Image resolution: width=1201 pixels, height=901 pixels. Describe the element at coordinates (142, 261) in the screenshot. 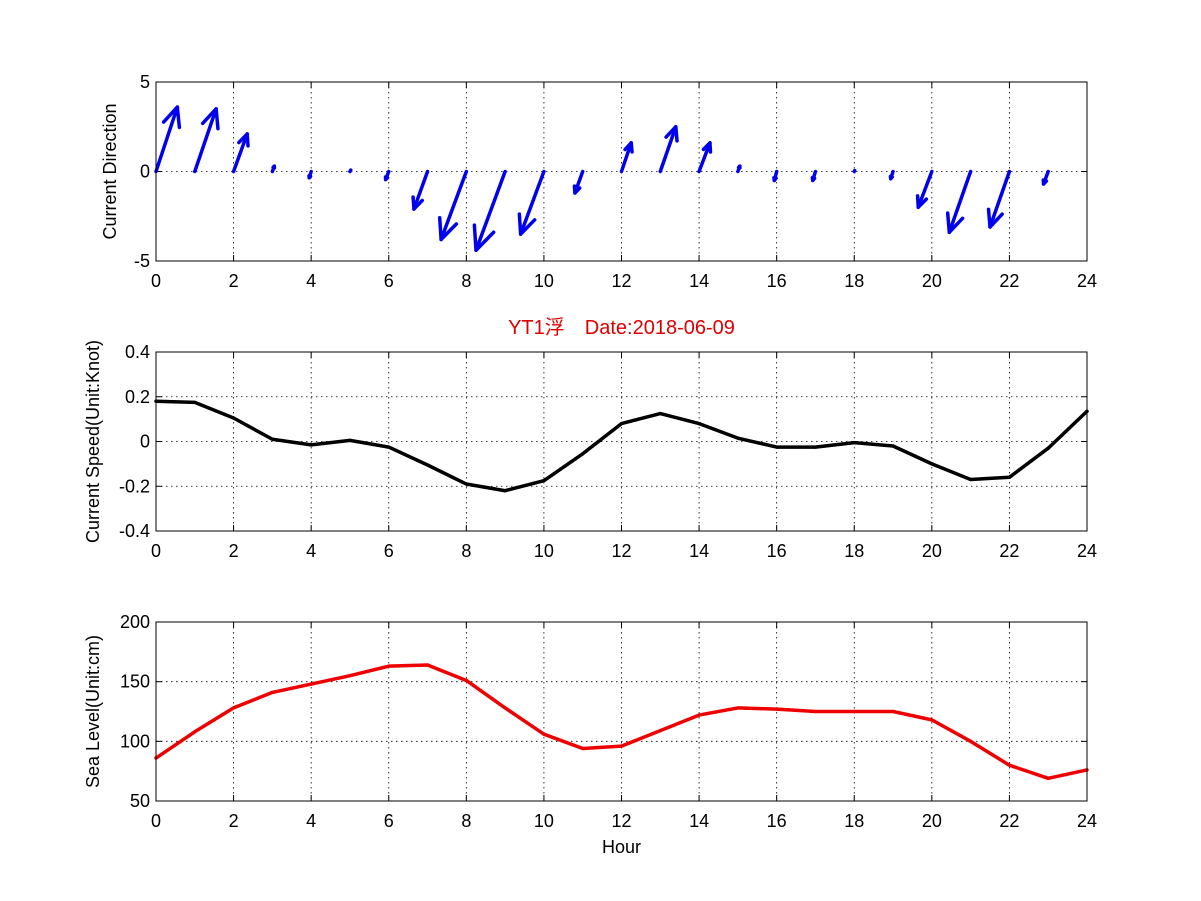

I see `direction-y-tick-label: -5` at that location.